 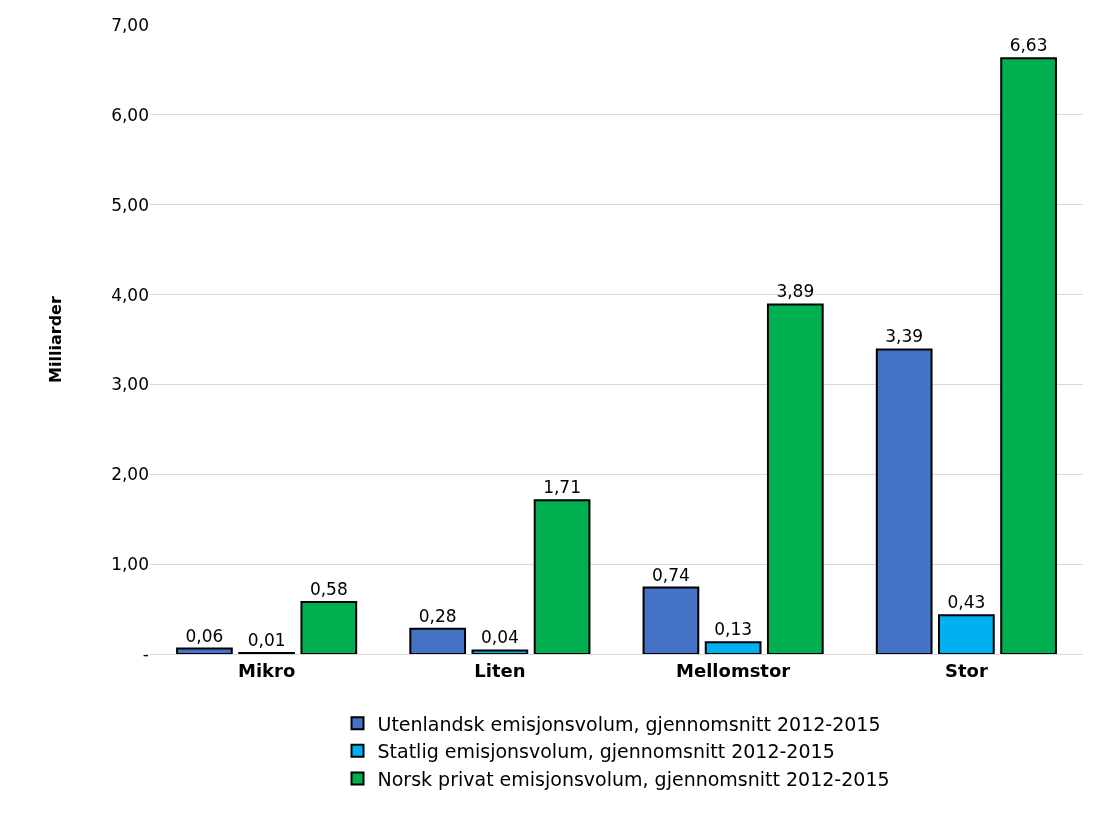 I want to click on data-label: 3,89, so click(x=795, y=291).